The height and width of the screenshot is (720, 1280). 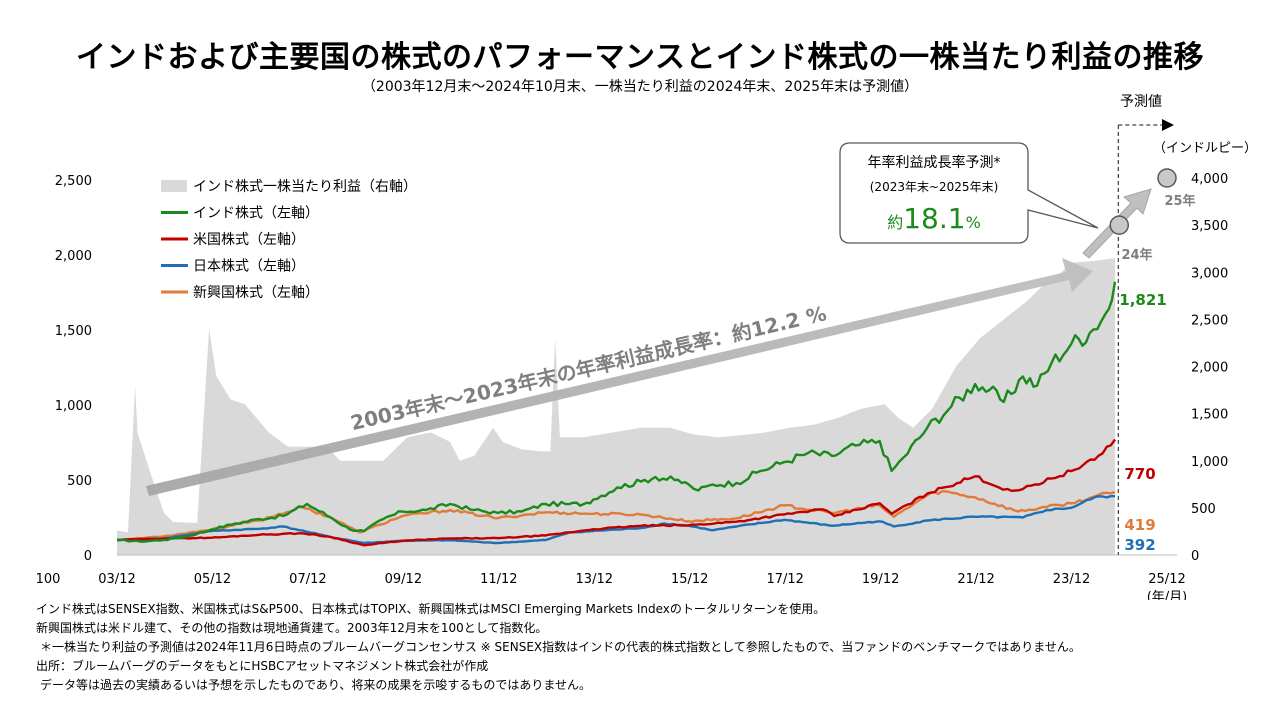 I want to click on callout-number: 18.1, so click(x=934, y=218).